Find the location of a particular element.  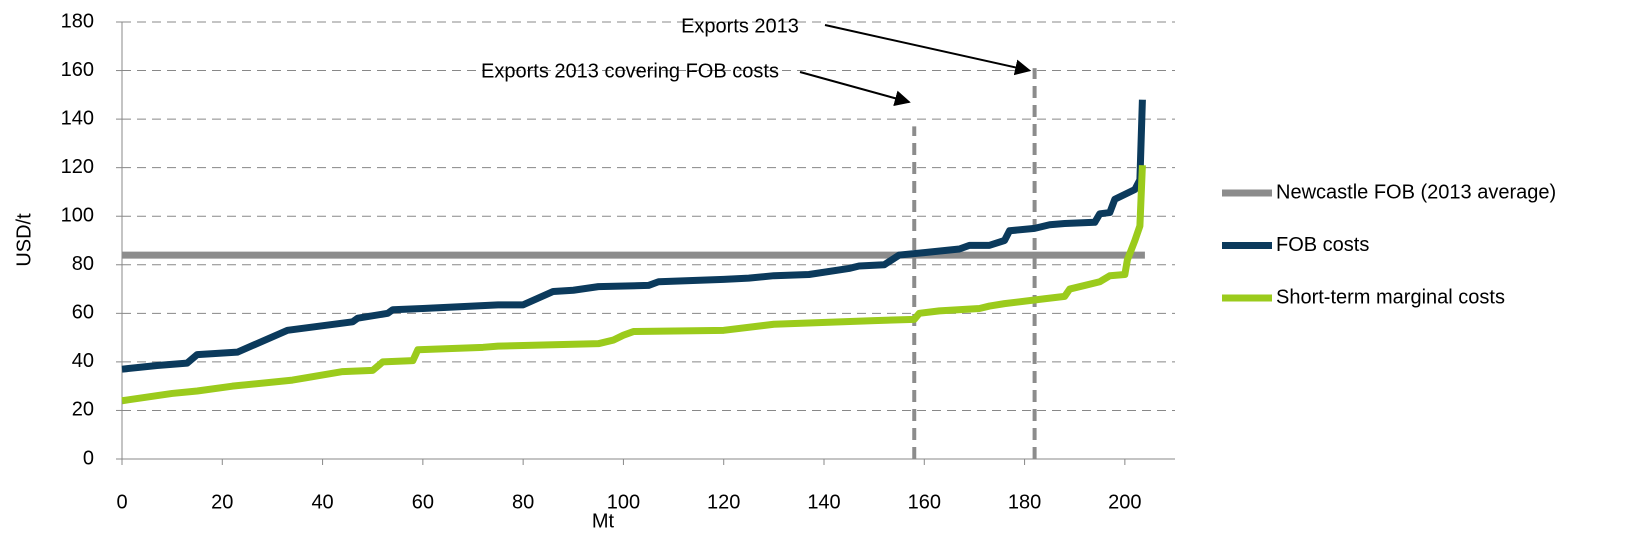

x-tick-label: 80 is located at coordinates (523, 502).